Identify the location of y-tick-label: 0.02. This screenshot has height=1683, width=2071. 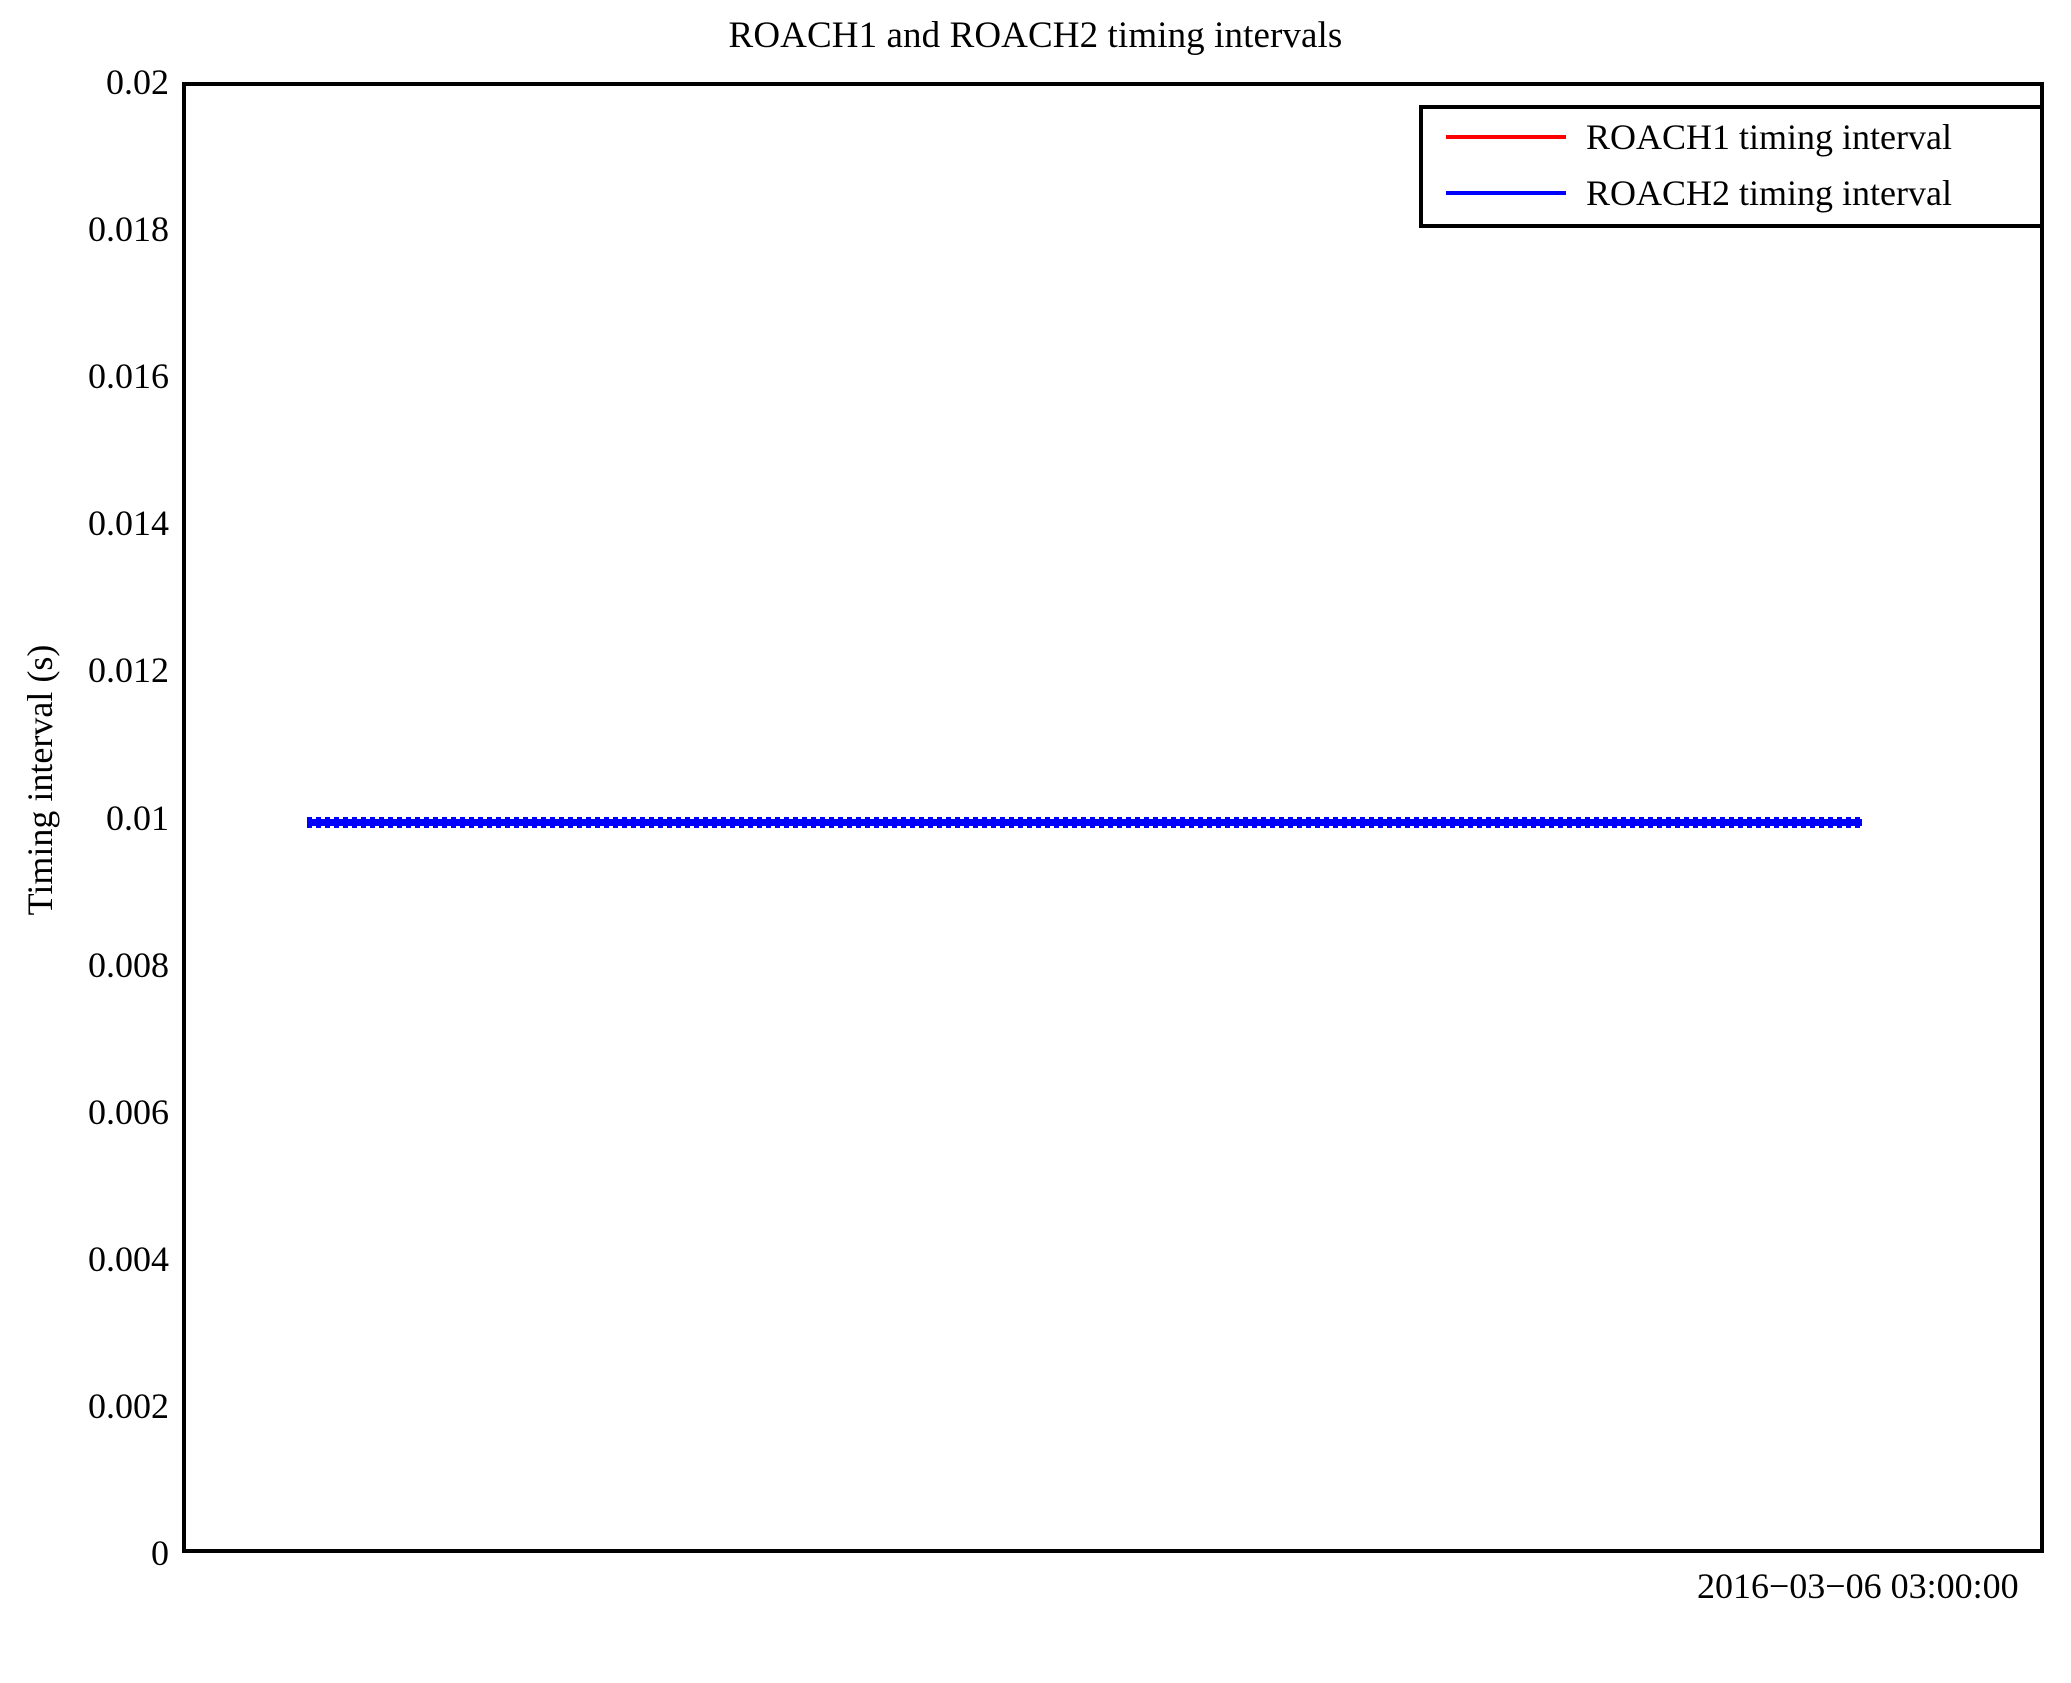
(137, 82).